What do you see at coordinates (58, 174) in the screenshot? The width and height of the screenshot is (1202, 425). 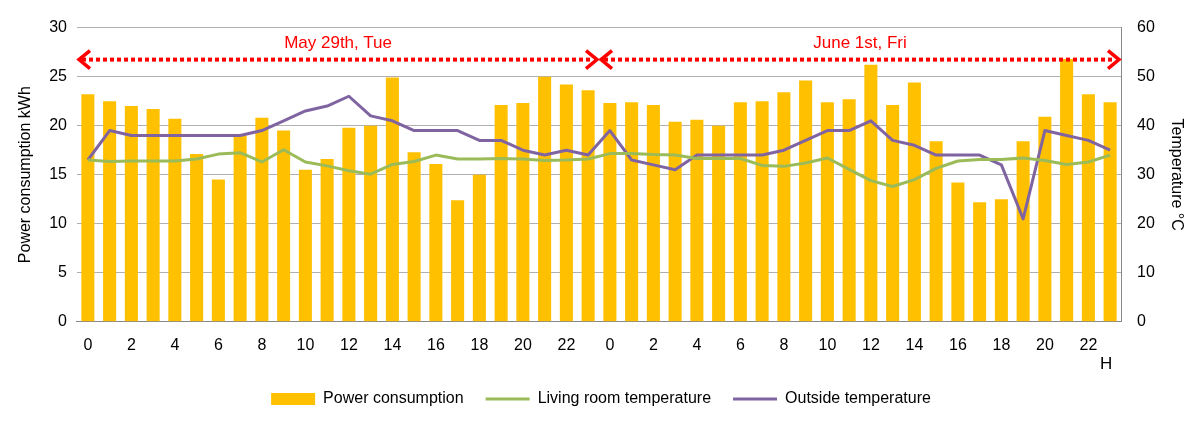 I see `y-tick-label: 15` at bounding box center [58, 174].